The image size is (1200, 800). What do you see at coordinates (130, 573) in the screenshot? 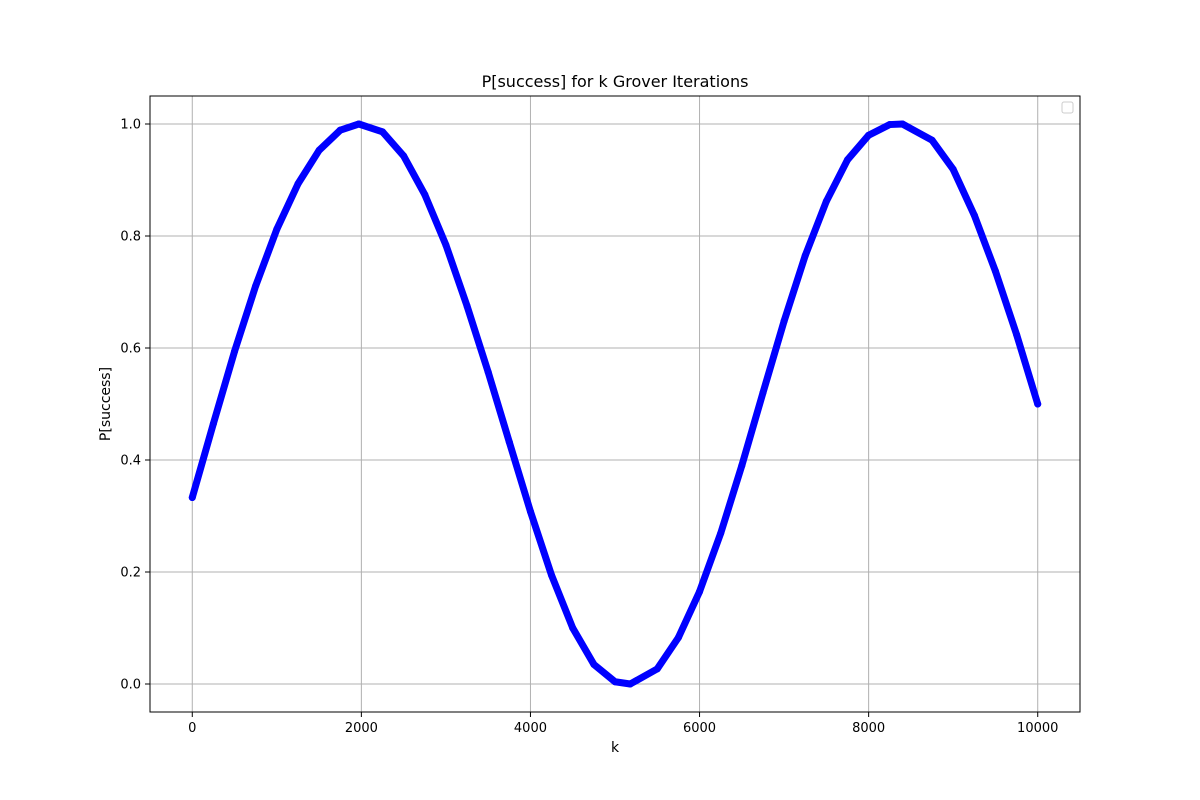
I see `y-tick-label: 0.2` at bounding box center [130, 573].